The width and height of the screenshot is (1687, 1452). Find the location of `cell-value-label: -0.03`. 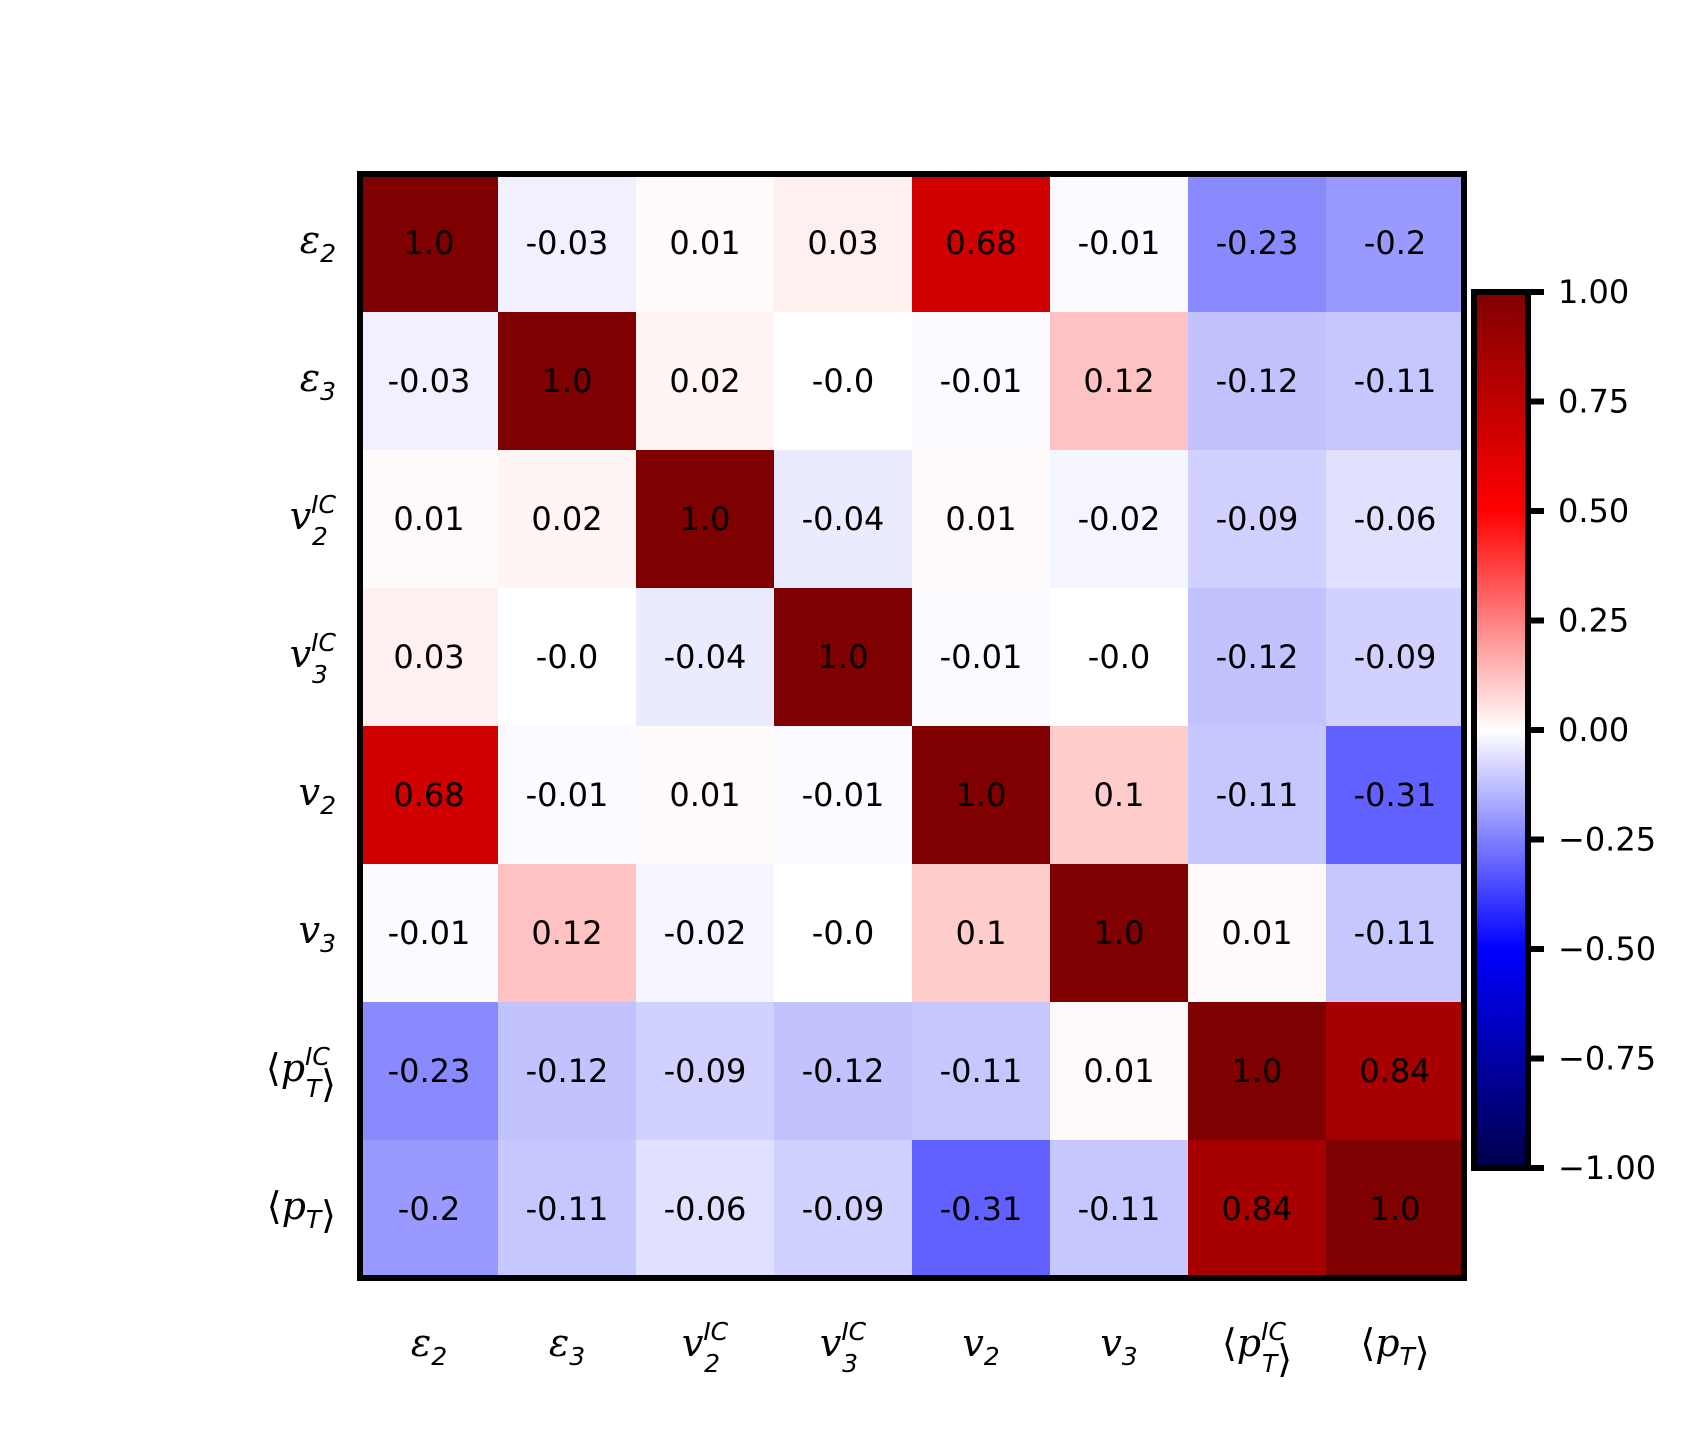

cell-value-label: -0.03 is located at coordinates (567, 243).